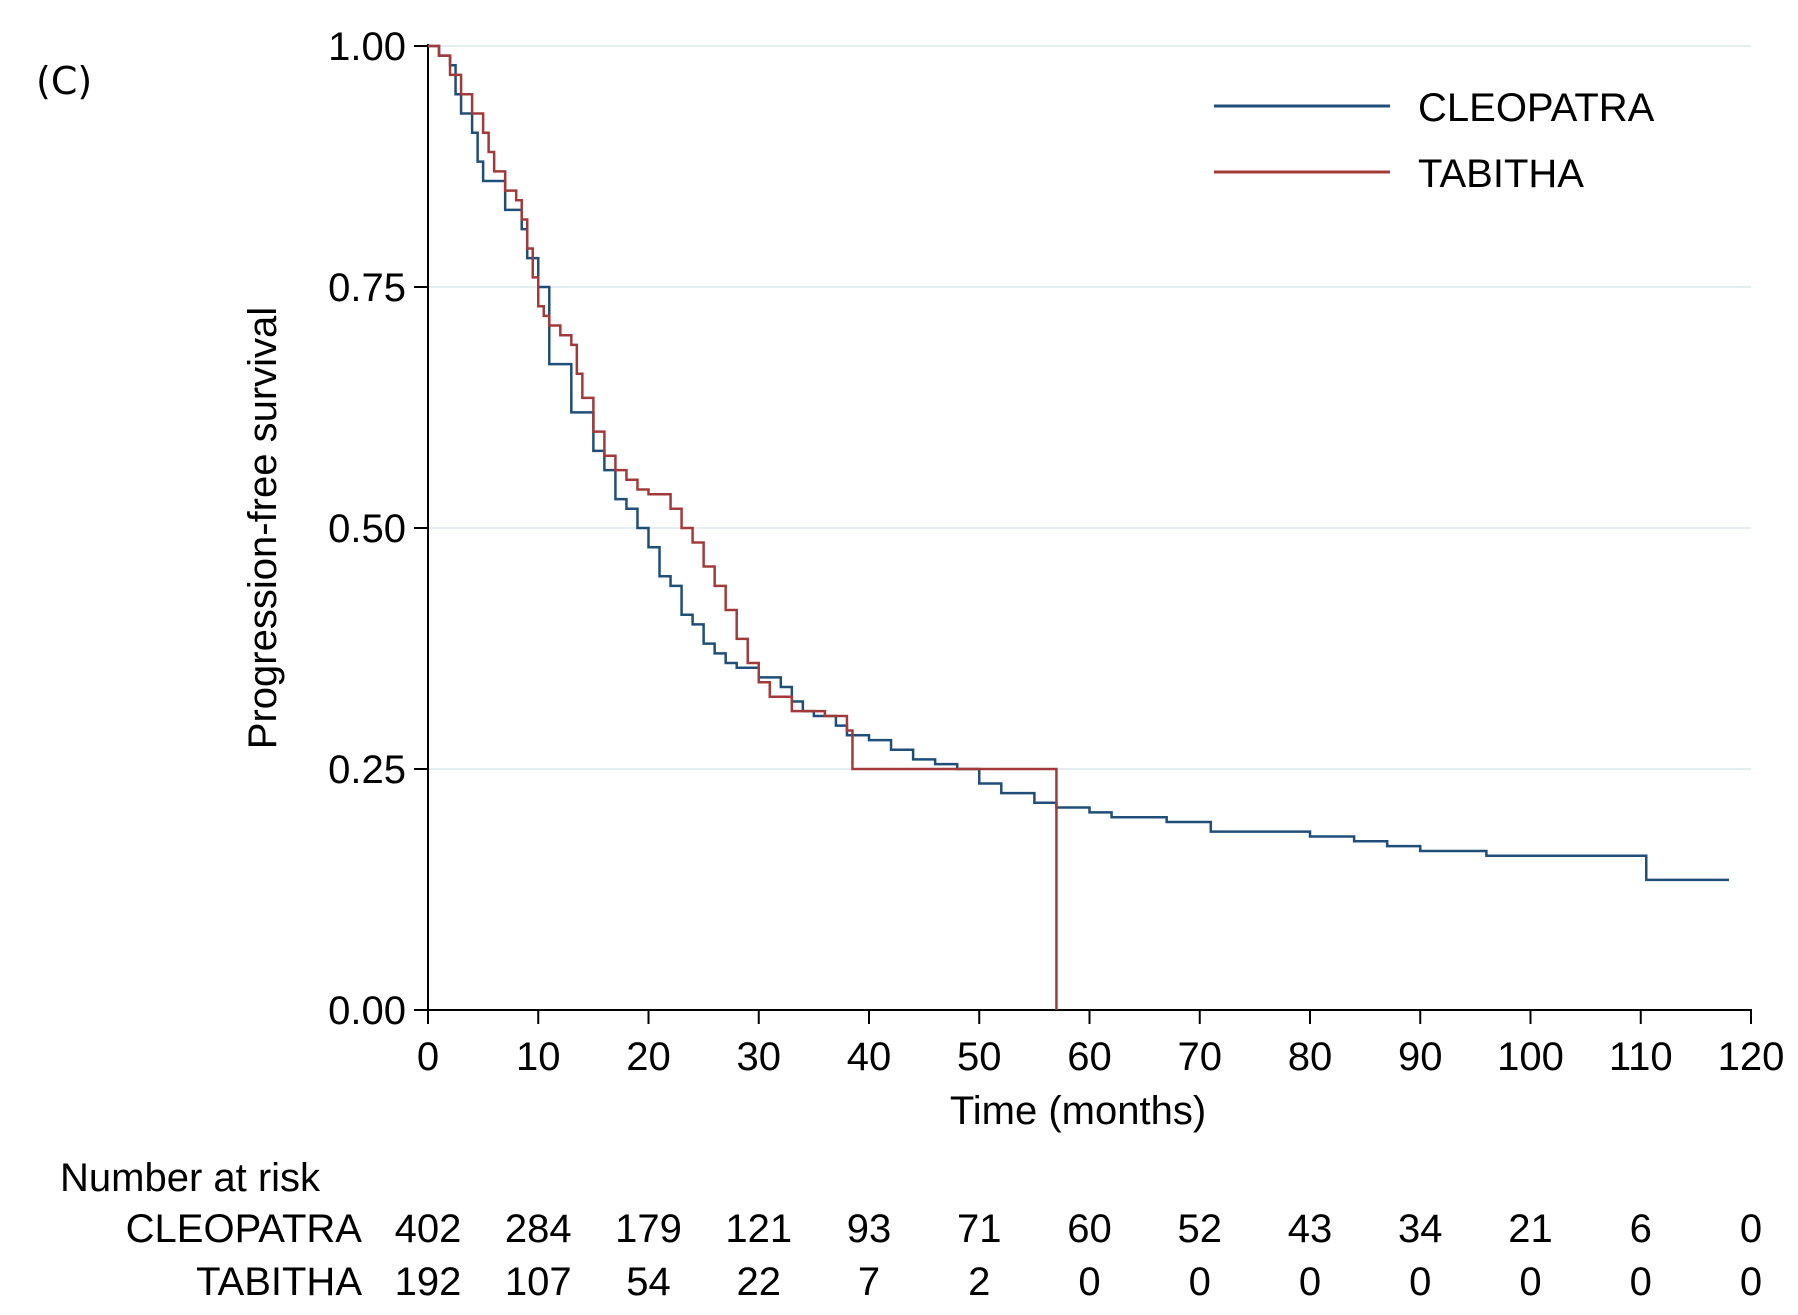 This screenshot has height=1315, width=1798. What do you see at coordinates (1501, 174) in the screenshot?
I see `legend-label-tabitha: TABITHA` at bounding box center [1501, 174].